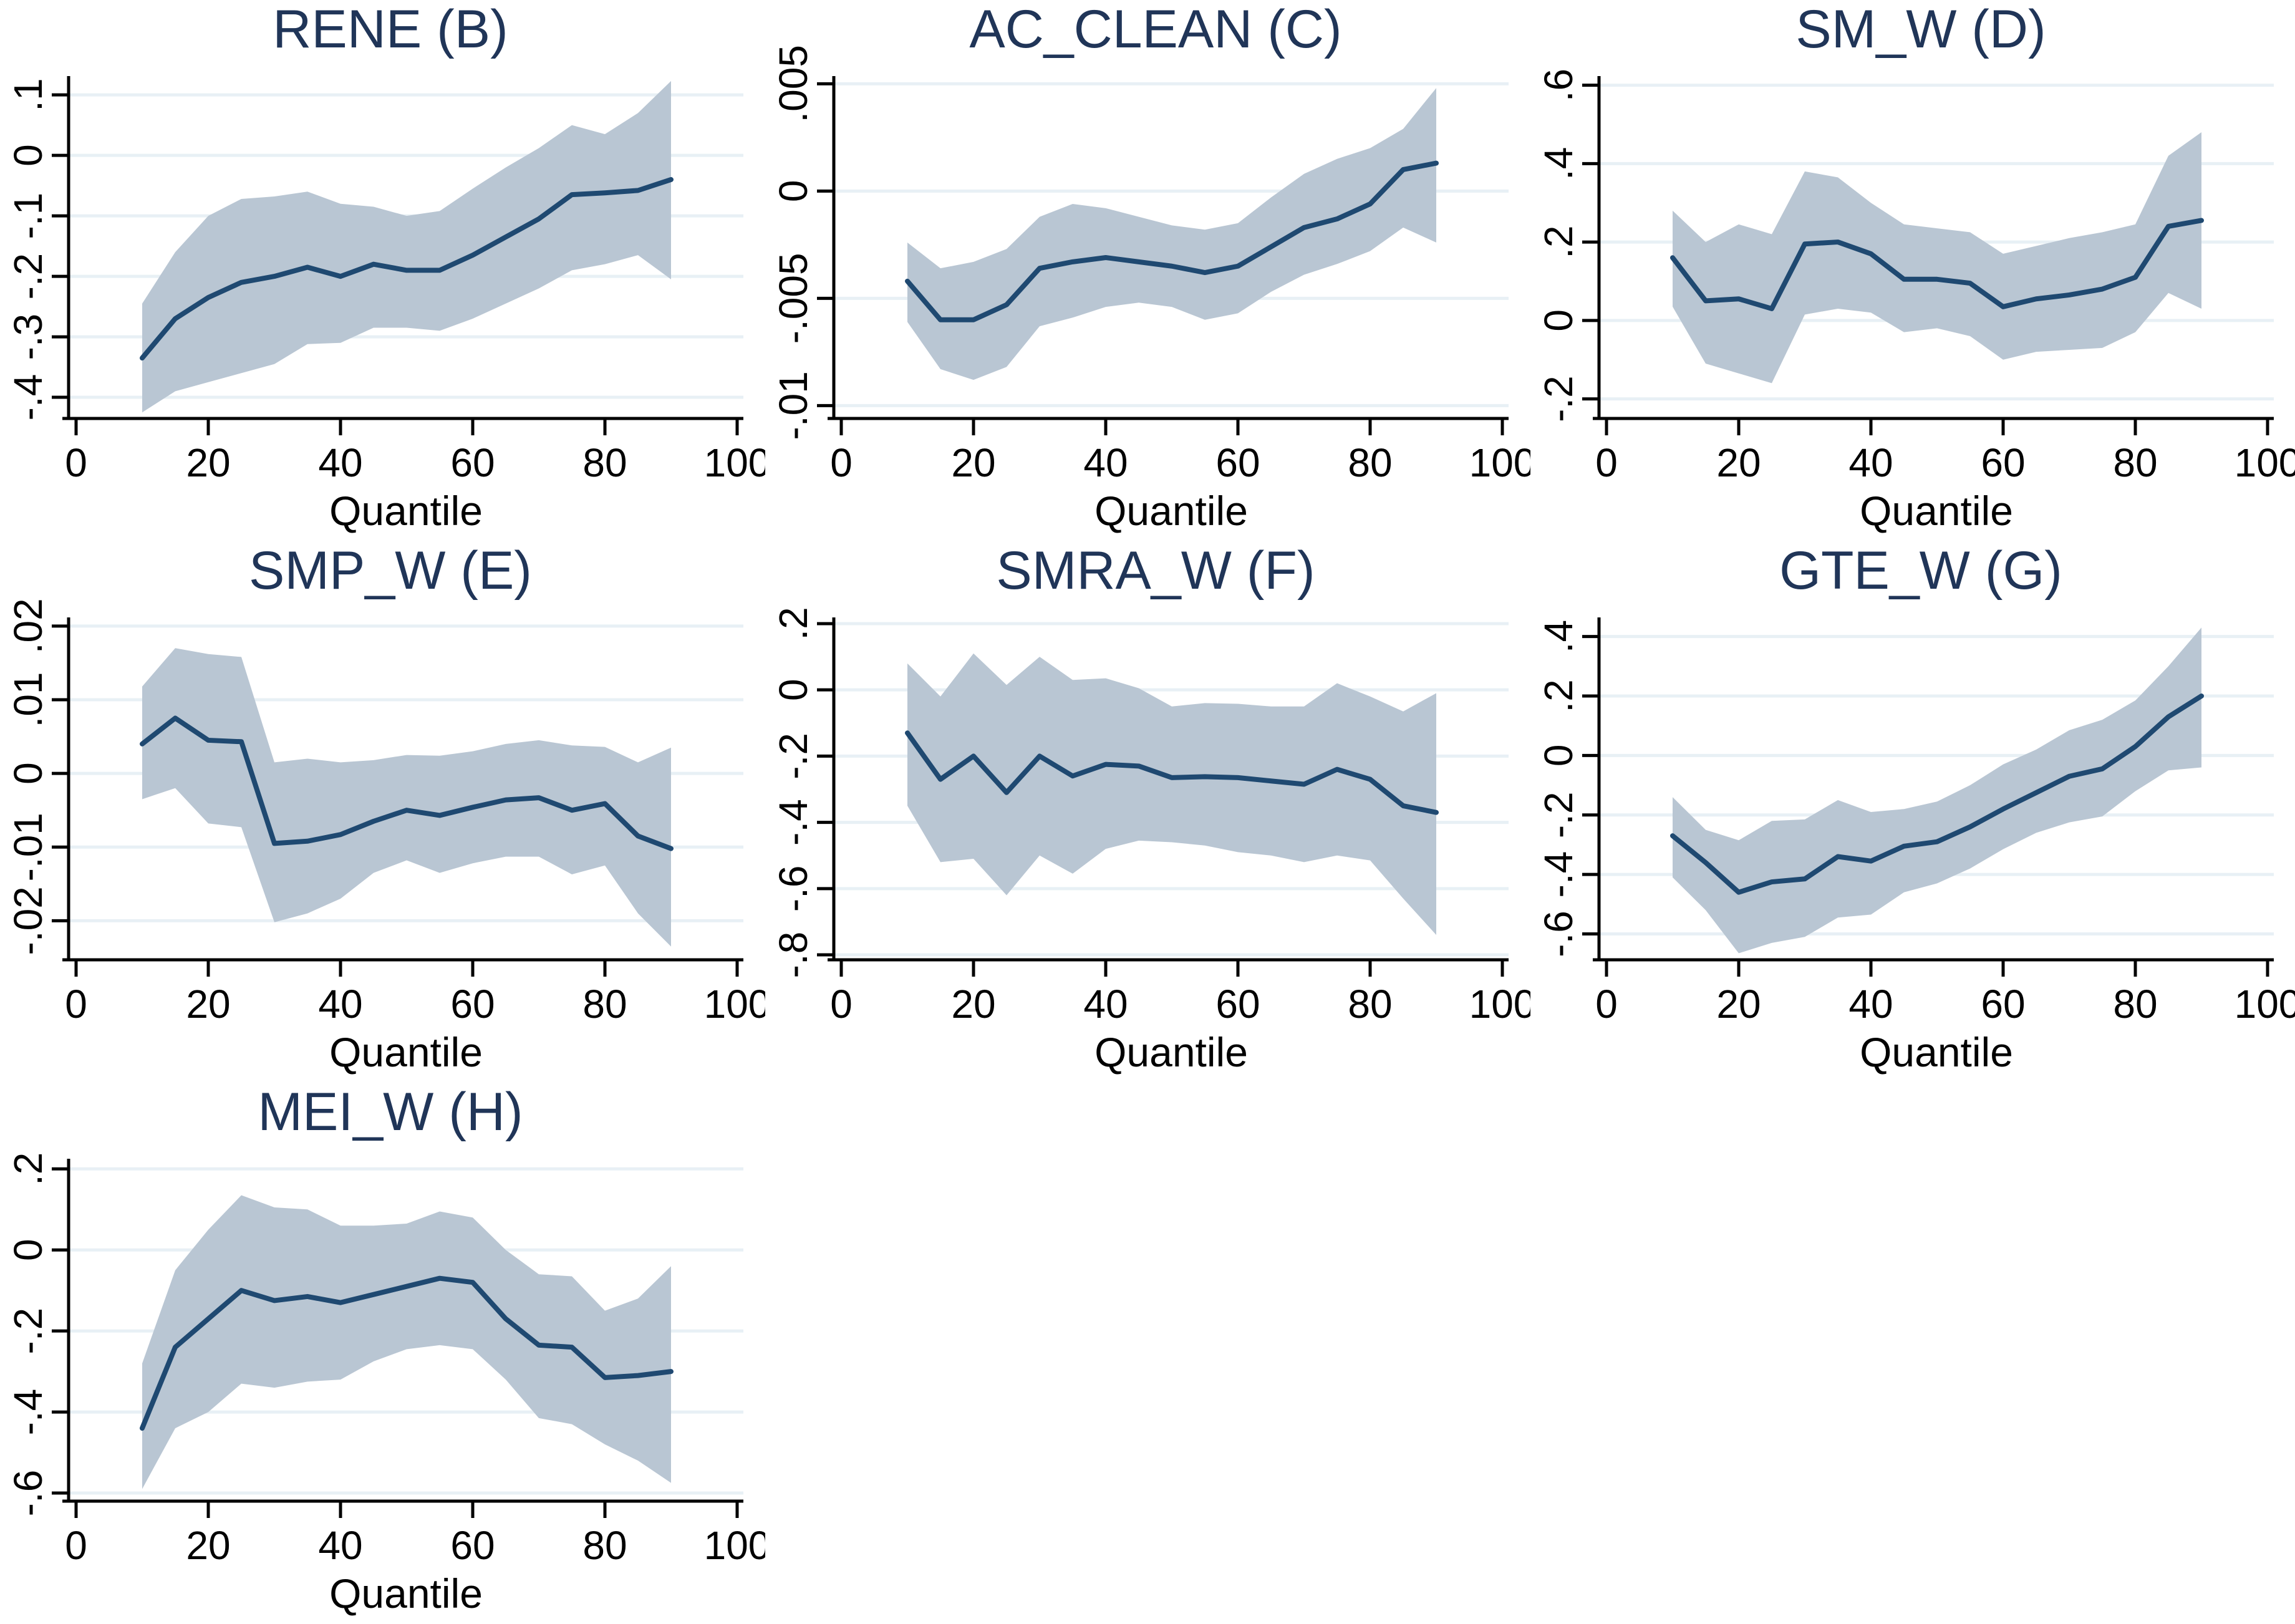  What do you see at coordinates (793, 84) in the screenshot?
I see `y-tick-label: .005` at bounding box center [793, 84].